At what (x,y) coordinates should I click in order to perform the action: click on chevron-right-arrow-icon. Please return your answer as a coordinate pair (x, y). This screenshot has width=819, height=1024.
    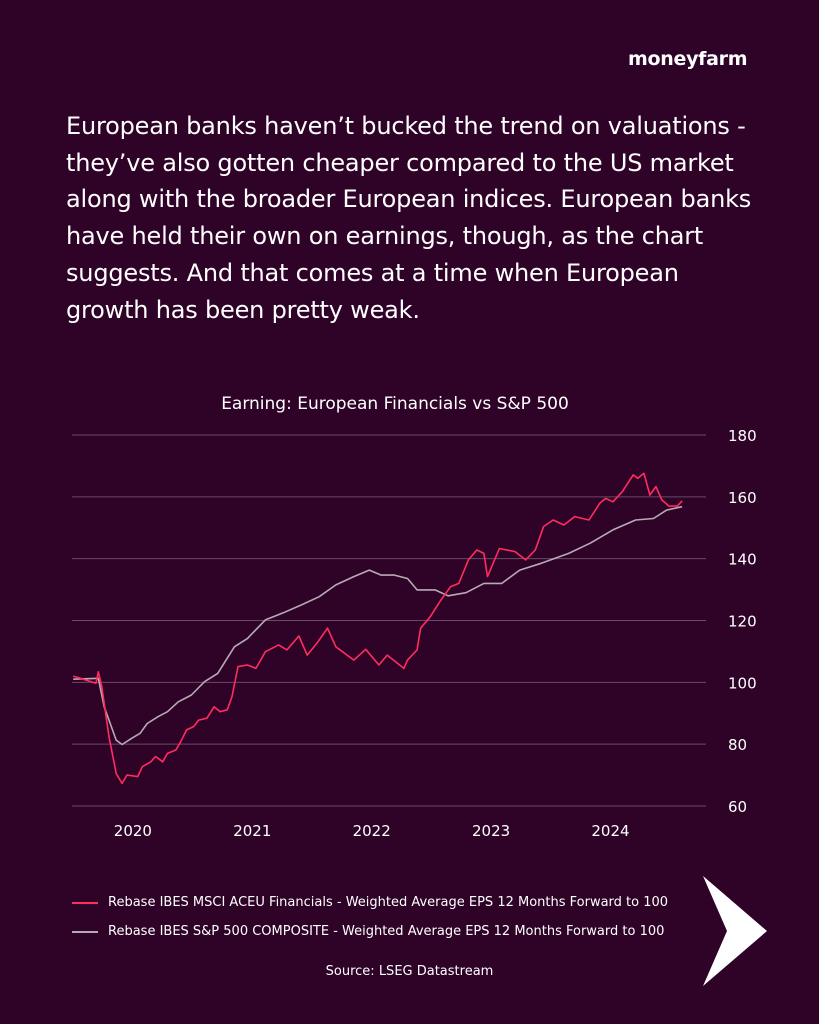
    Looking at the image, I should click on (735, 931).